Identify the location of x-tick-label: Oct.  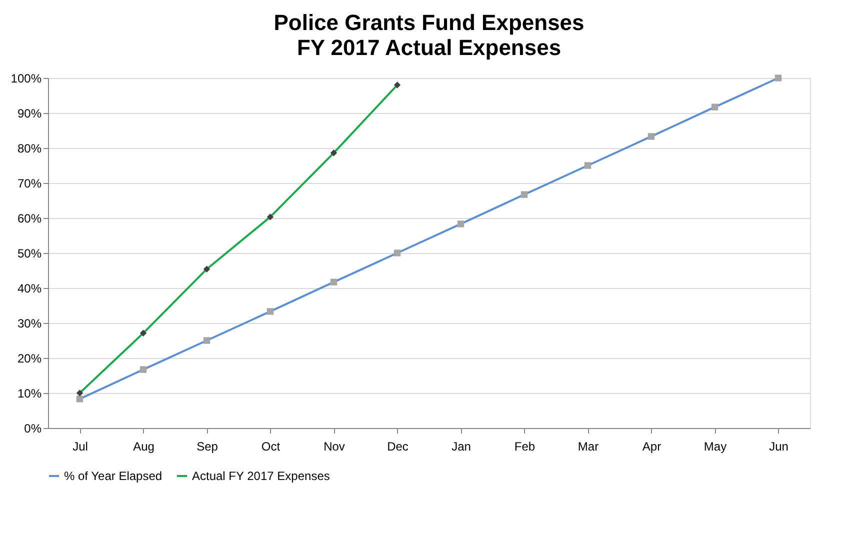
(271, 447).